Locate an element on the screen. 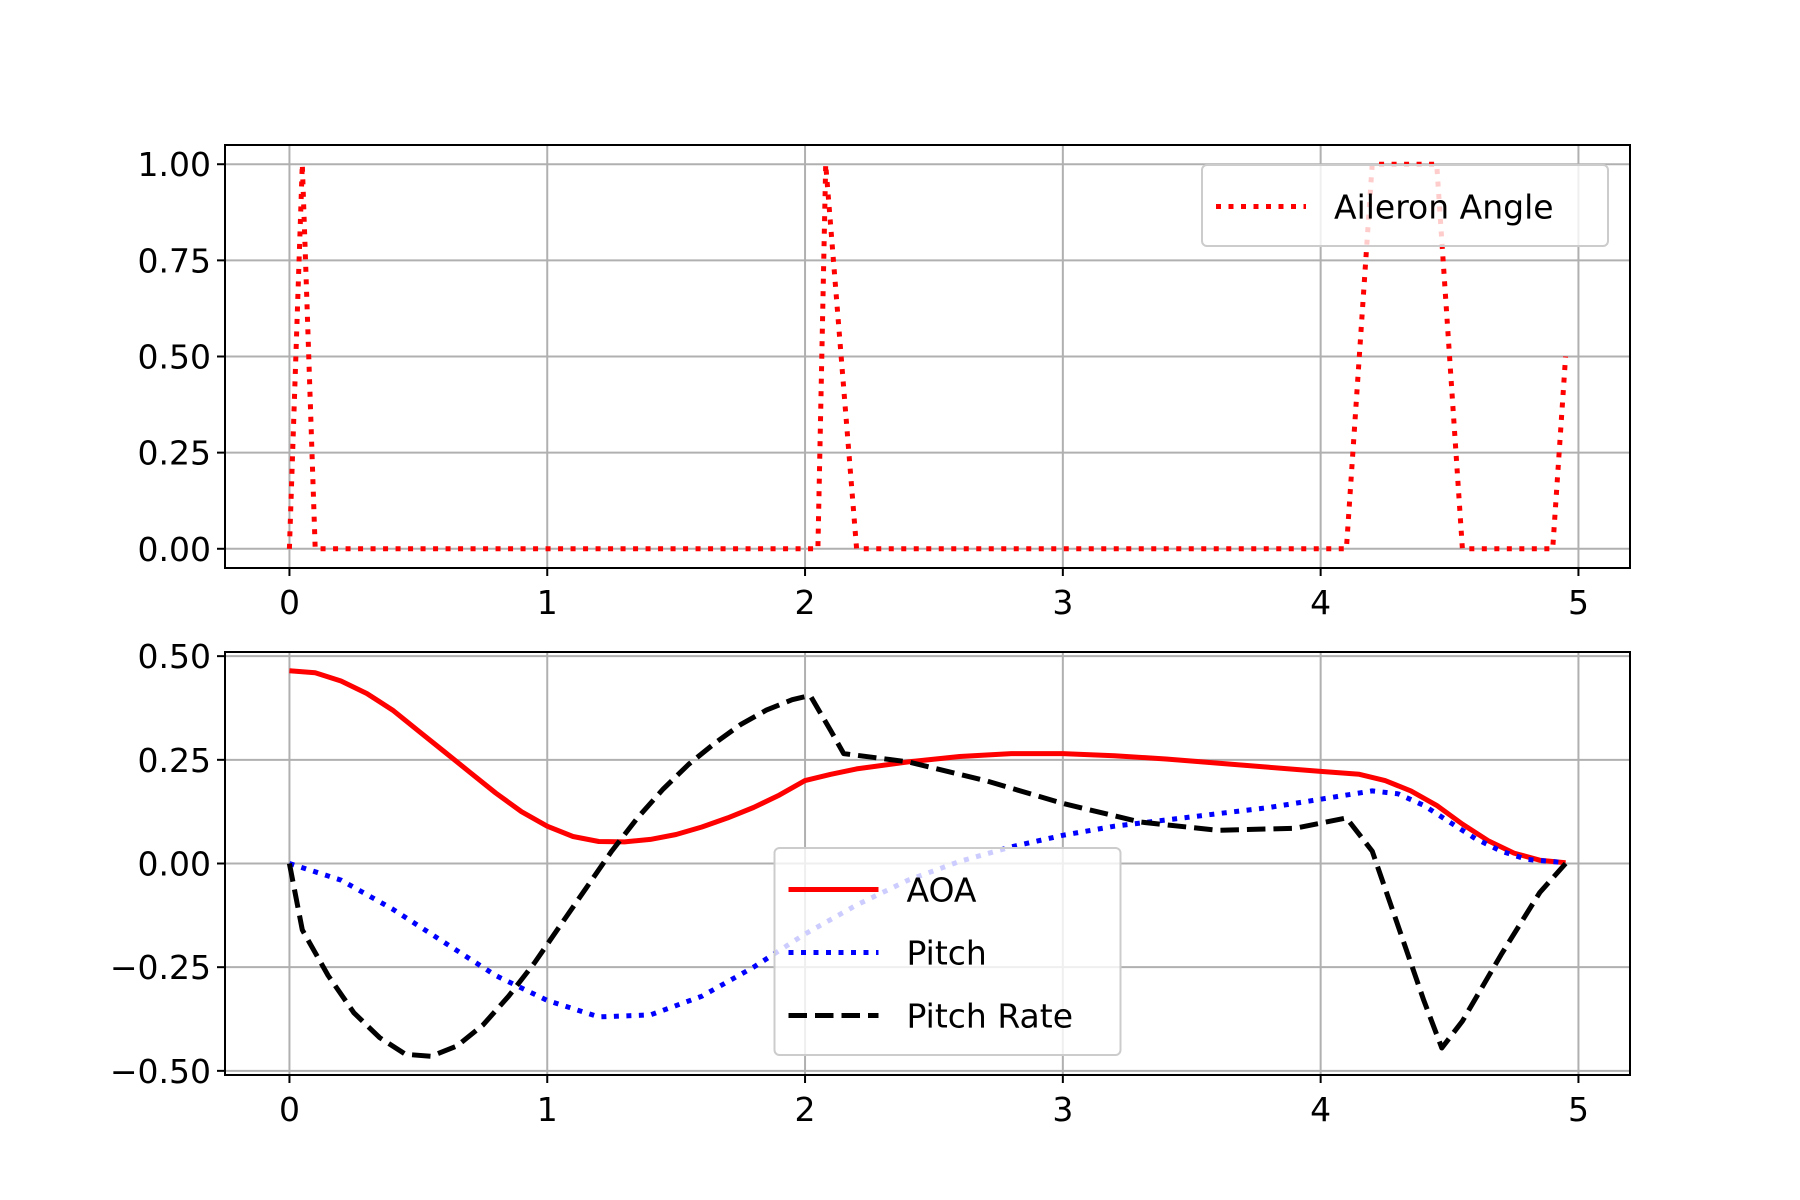 The width and height of the screenshot is (1800, 1200). subplot2-y-tick-label-0: −0.50 is located at coordinates (160, 1071).